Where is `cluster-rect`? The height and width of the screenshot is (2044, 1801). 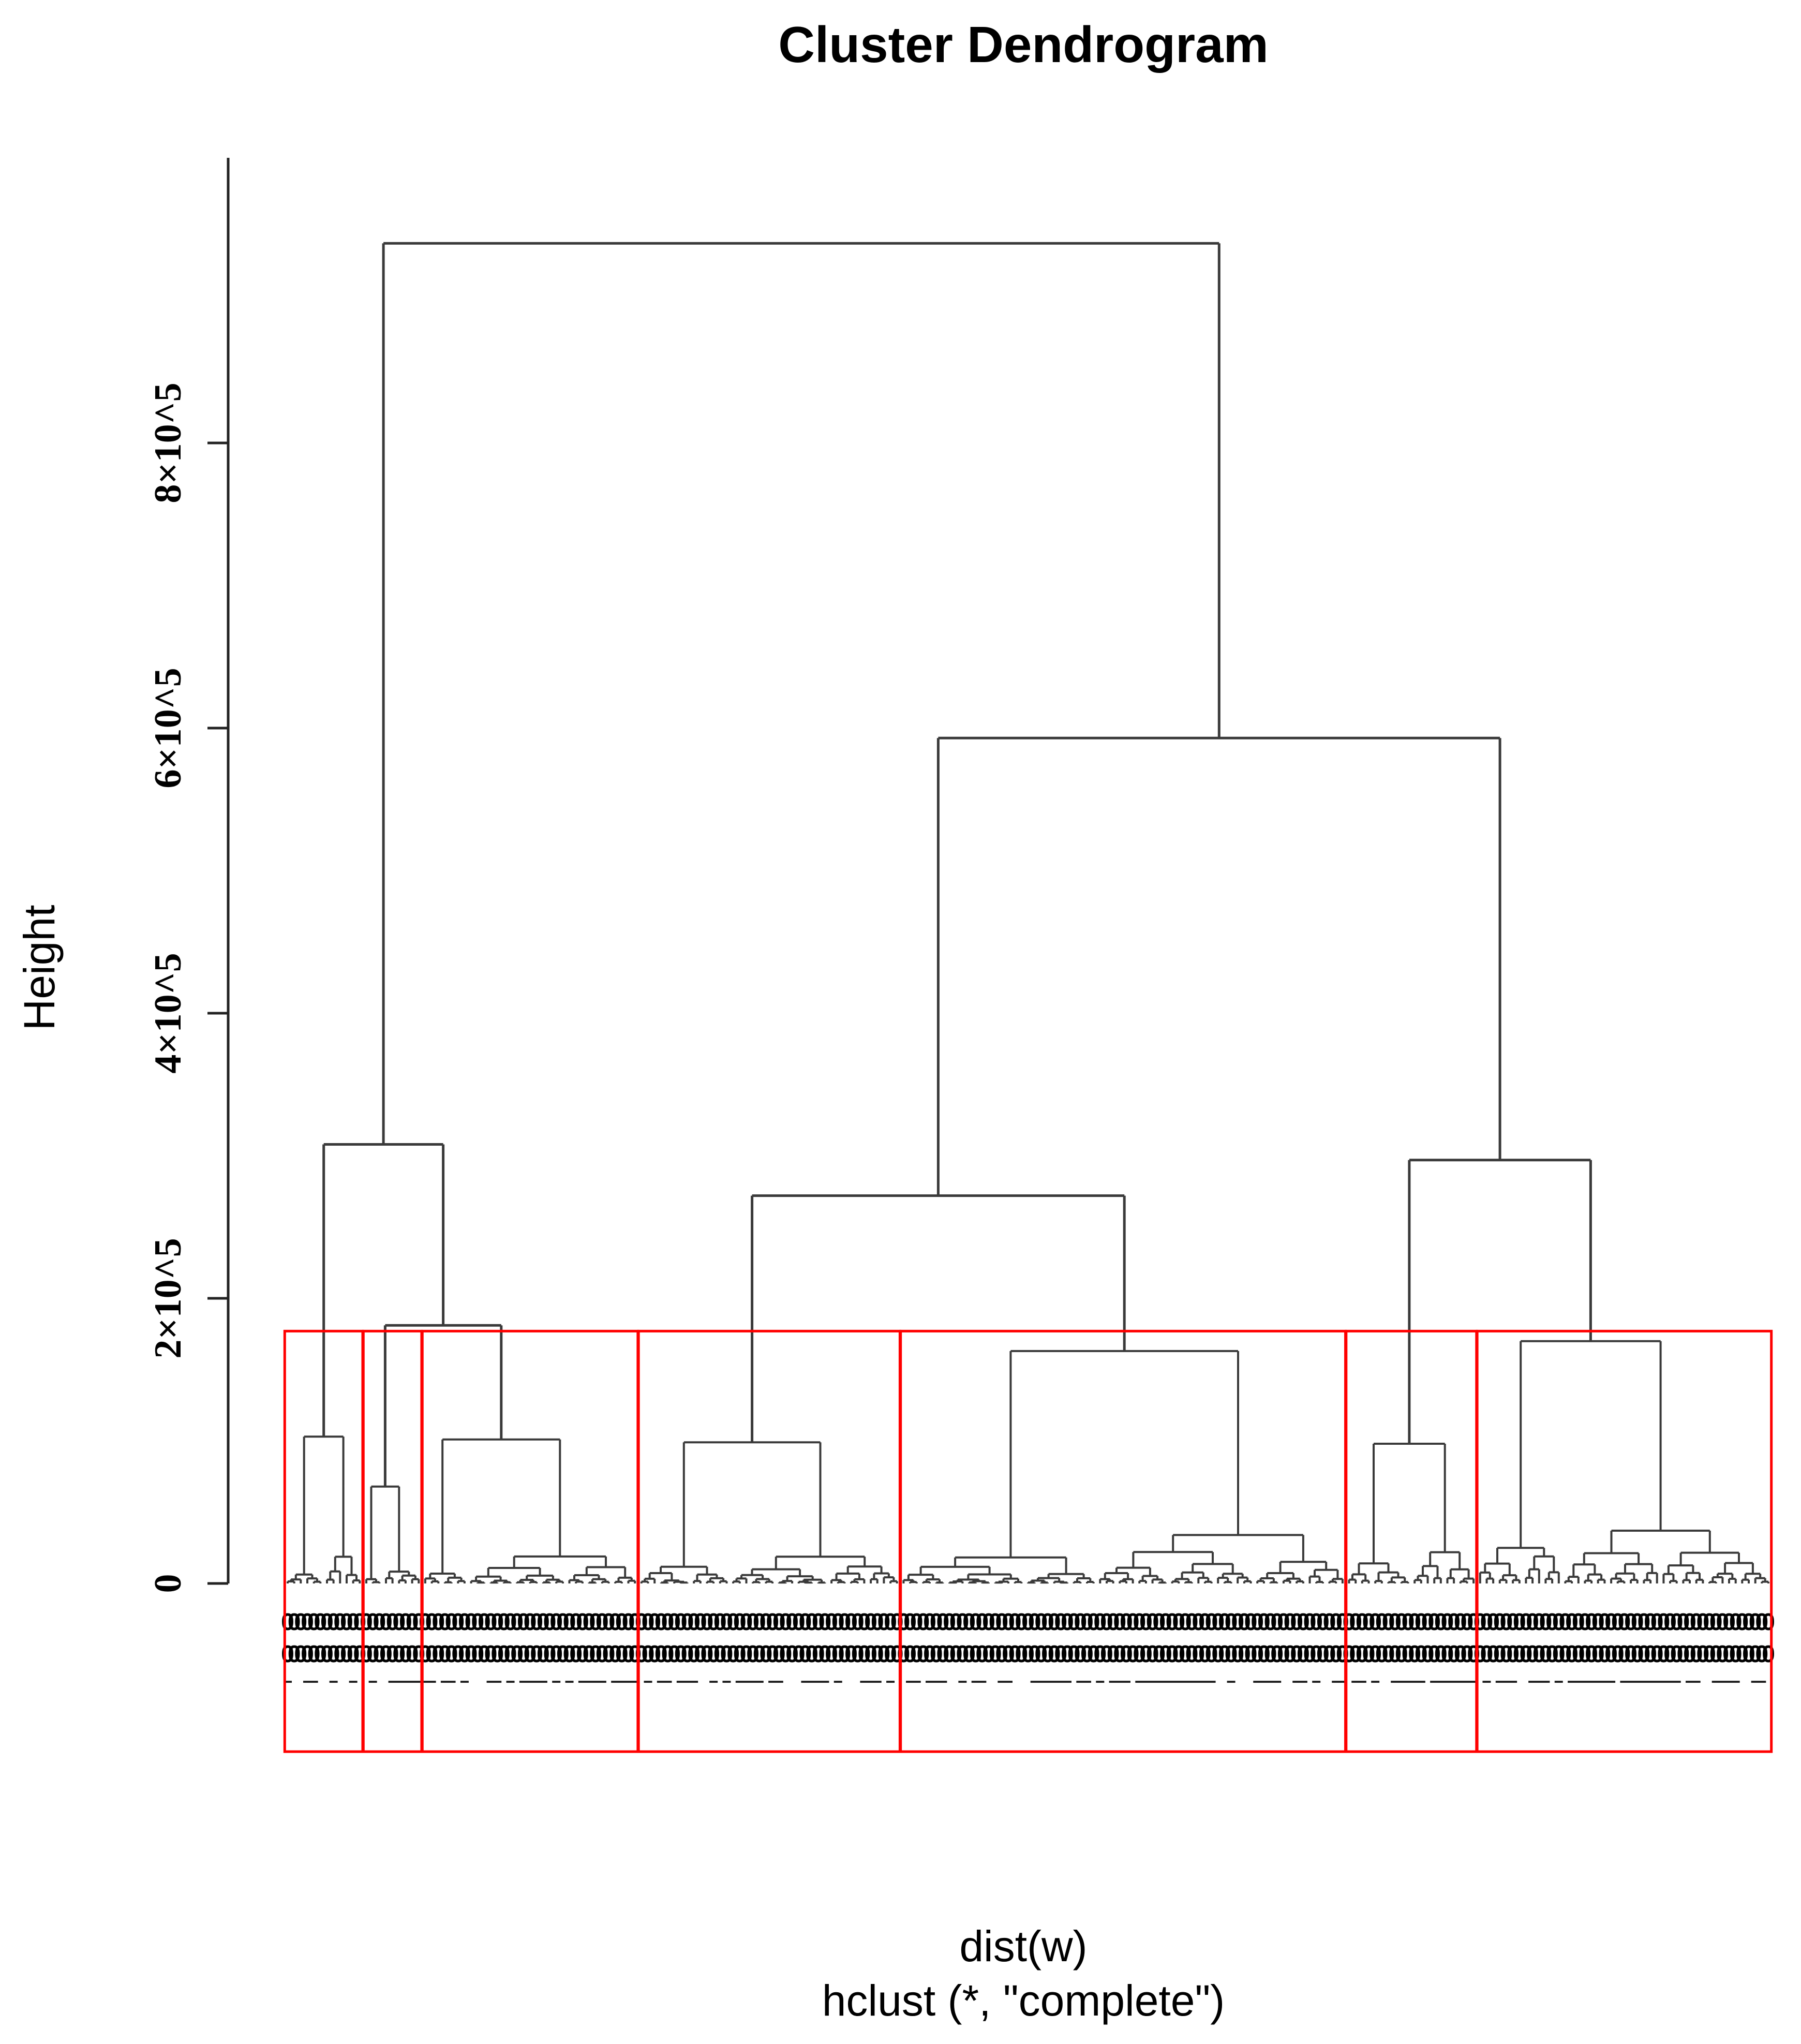
cluster-rect is located at coordinates (1411, 1541).